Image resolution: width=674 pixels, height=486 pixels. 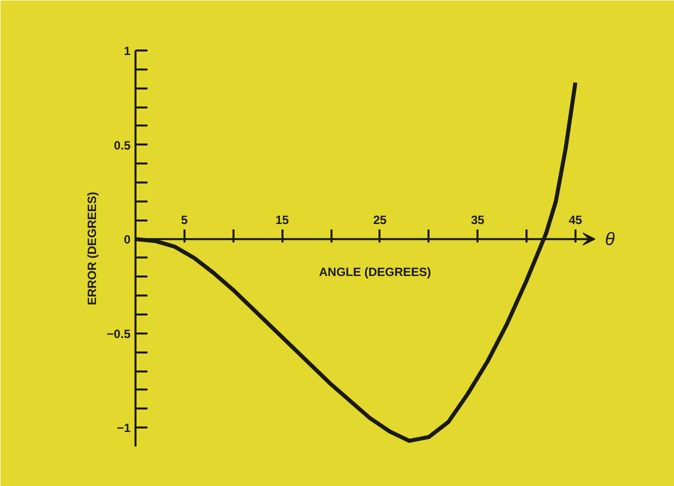 What do you see at coordinates (184, 220) in the screenshot?
I see `x-tick-label: 5` at bounding box center [184, 220].